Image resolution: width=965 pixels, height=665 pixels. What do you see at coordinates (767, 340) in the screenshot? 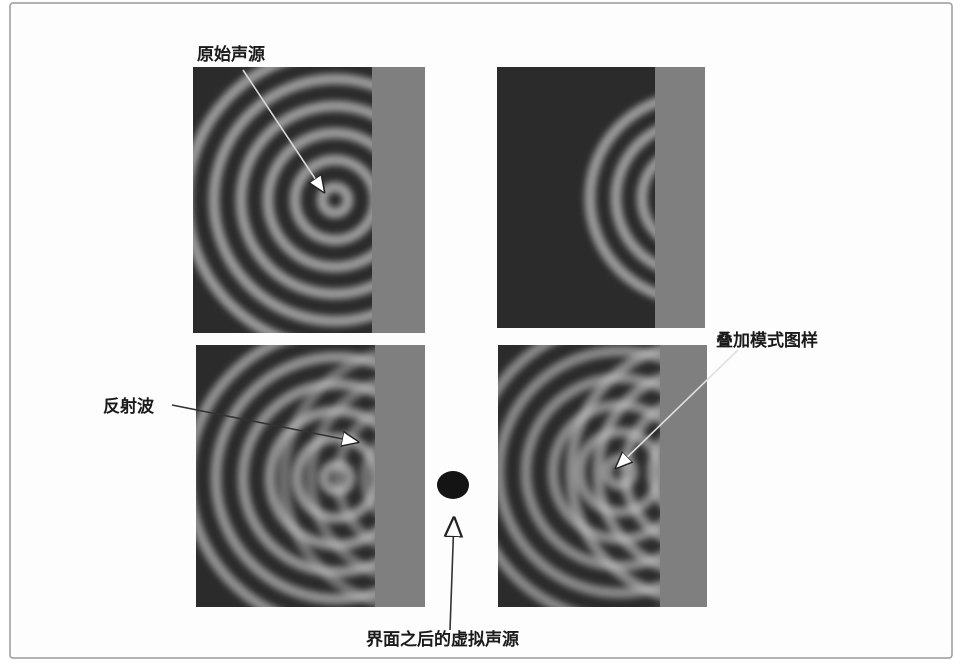
I see `label-superposition-pattern: 叠加模式图样` at bounding box center [767, 340].